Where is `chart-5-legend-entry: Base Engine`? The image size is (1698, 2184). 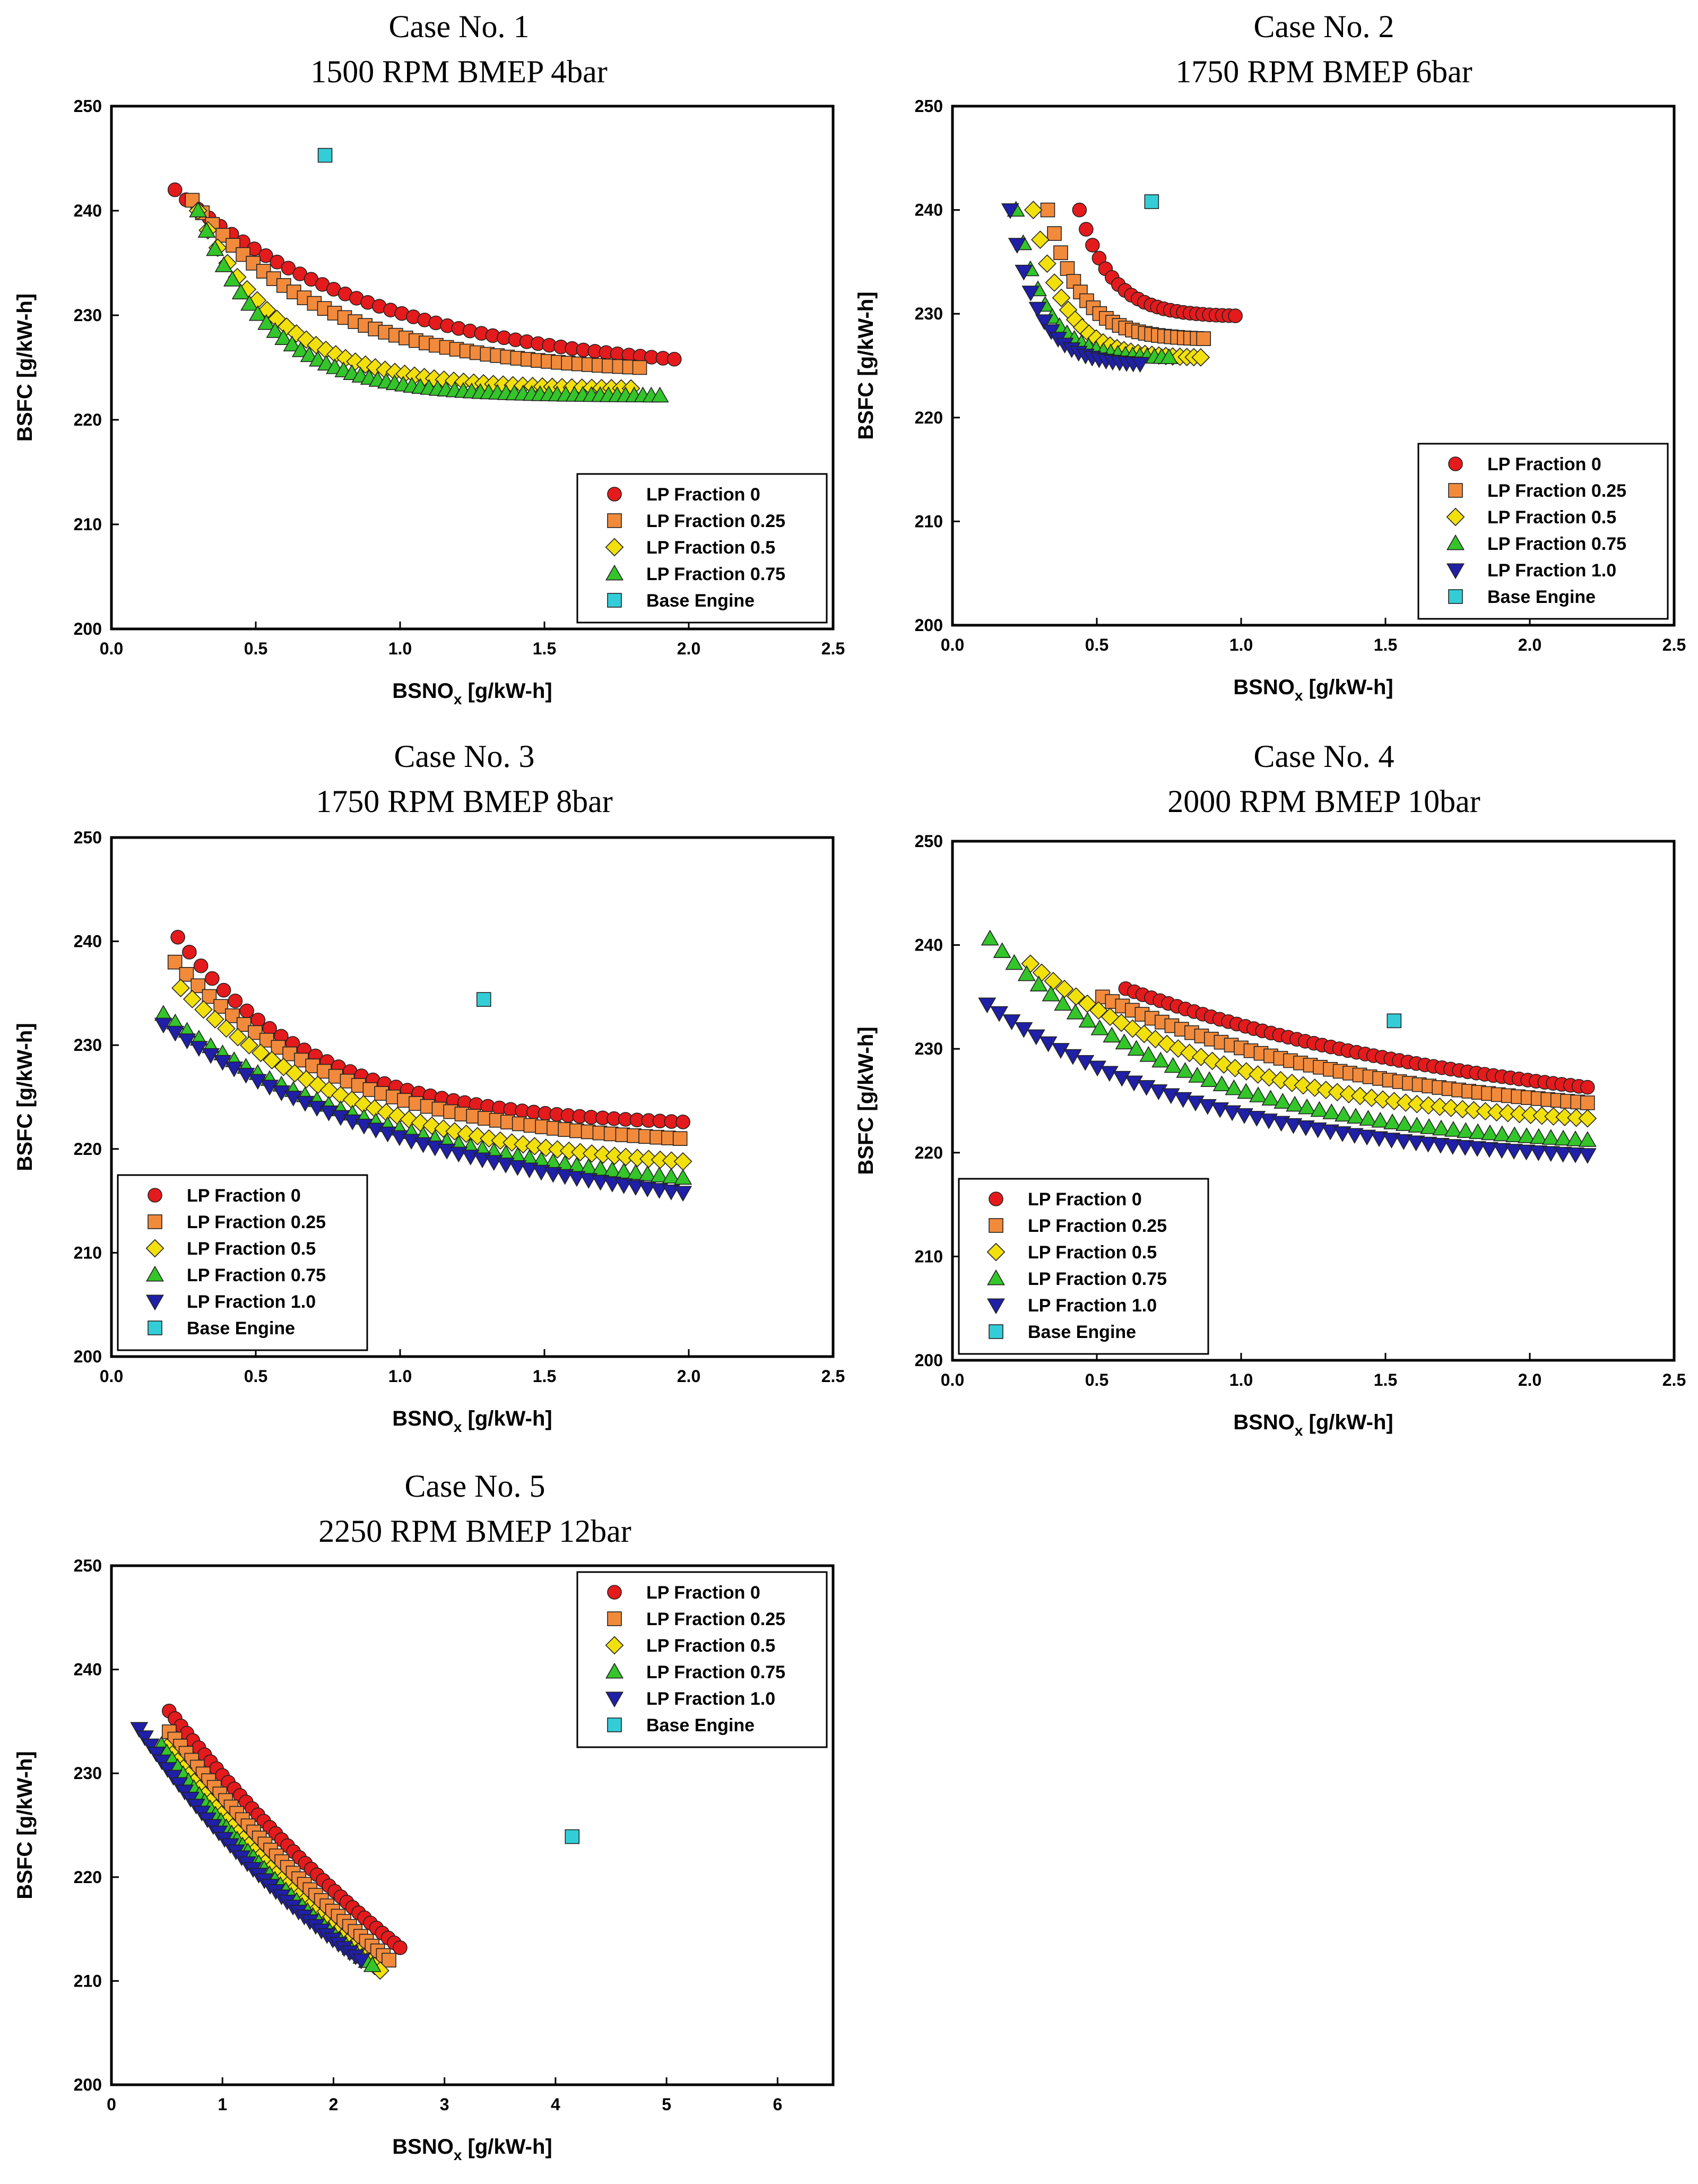
chart-5-legend-entry: Base Engine is located at coordinates (700, 1725).